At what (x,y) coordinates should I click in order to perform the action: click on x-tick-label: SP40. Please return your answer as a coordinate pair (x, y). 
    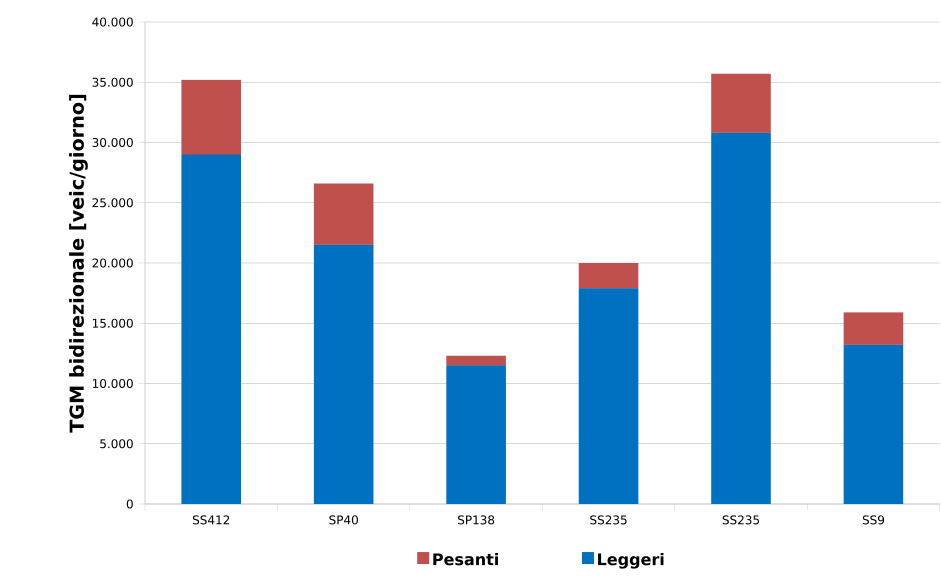
    Looking at the image, I should click on (343, 519).